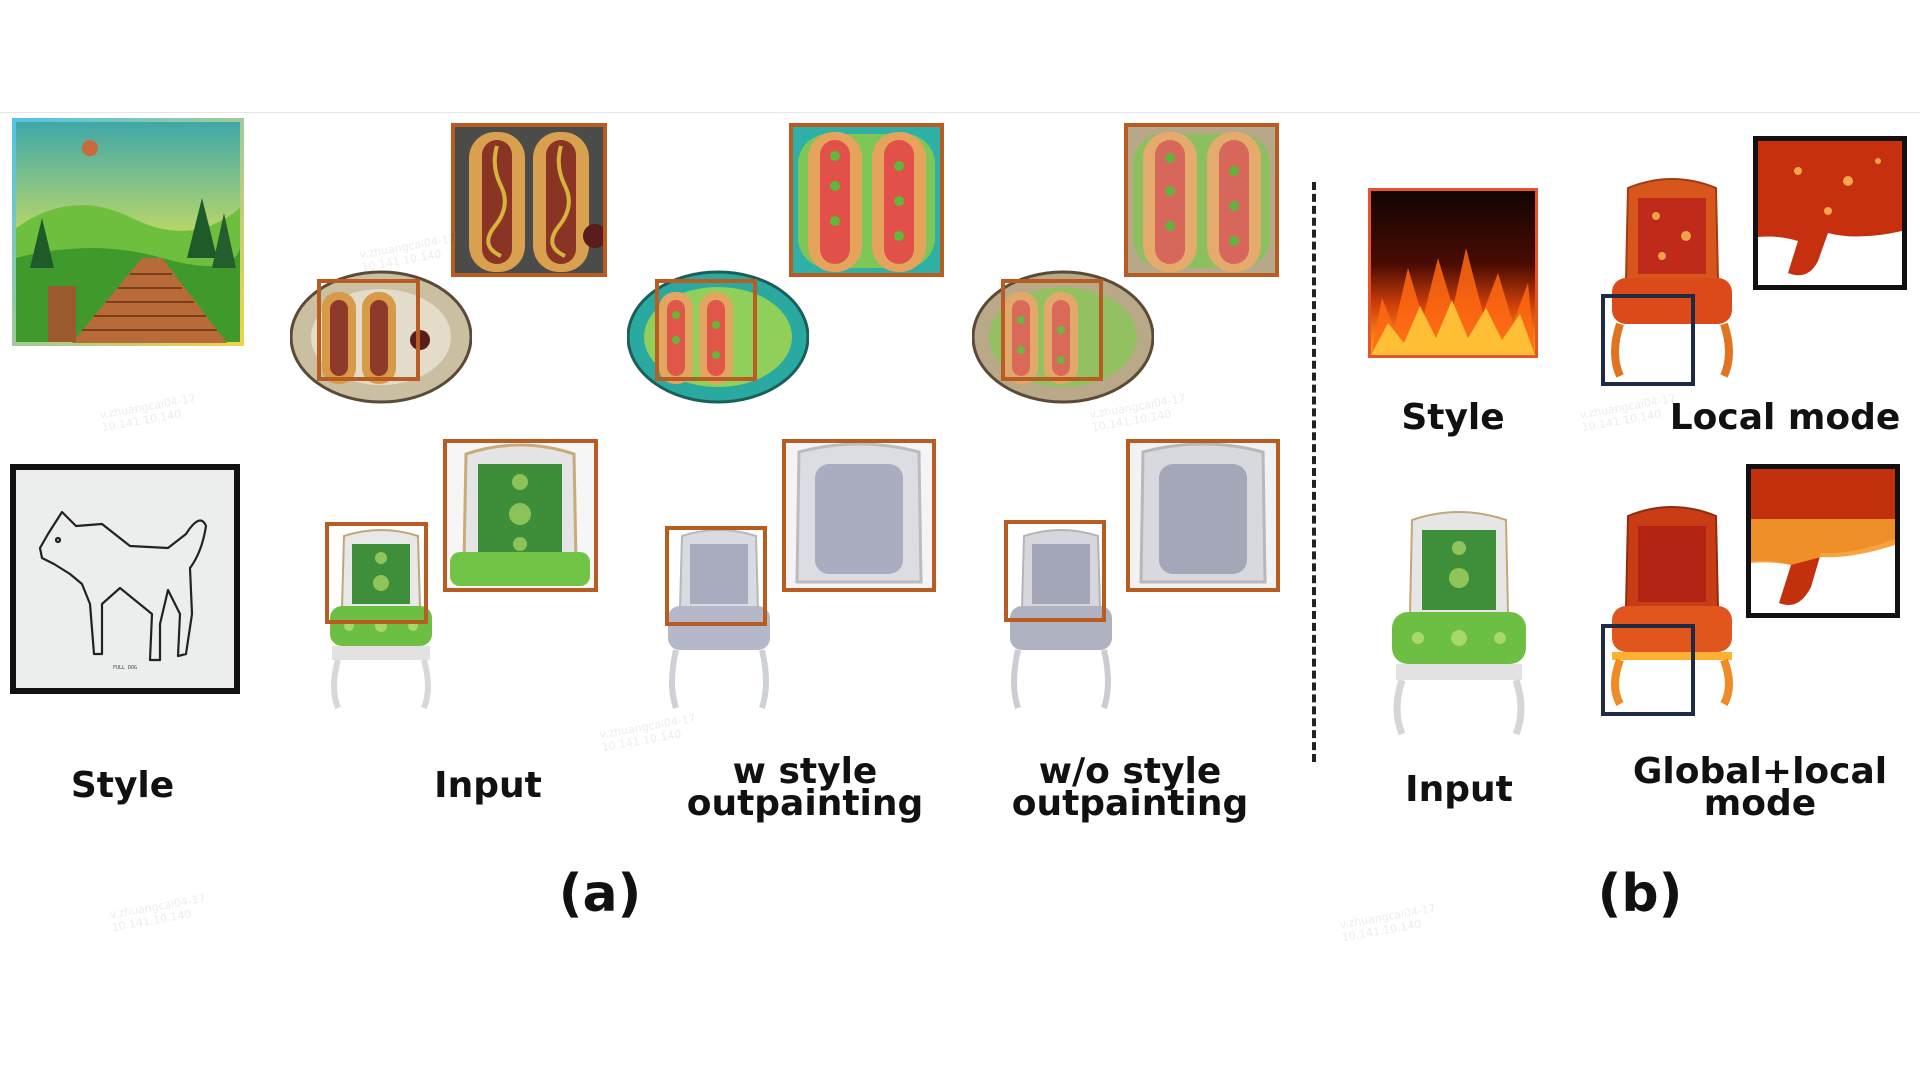 The height and width of the screenshot is (1080, 1920). Describe the element at coordinates (488, 785) in the screenshot. I see `label-input-a: Input` at that location.